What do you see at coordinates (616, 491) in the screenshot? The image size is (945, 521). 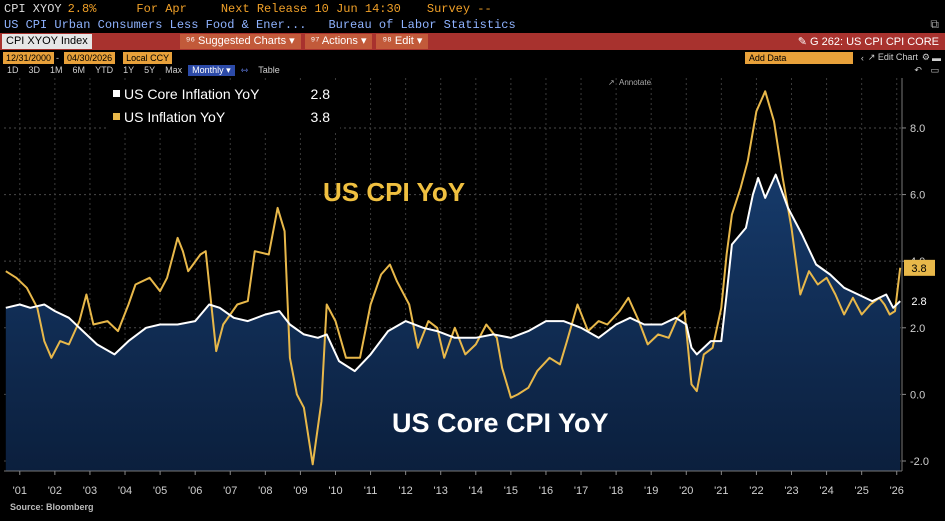 I see `x-tick-label: '18` at bounding box center [616, 491].